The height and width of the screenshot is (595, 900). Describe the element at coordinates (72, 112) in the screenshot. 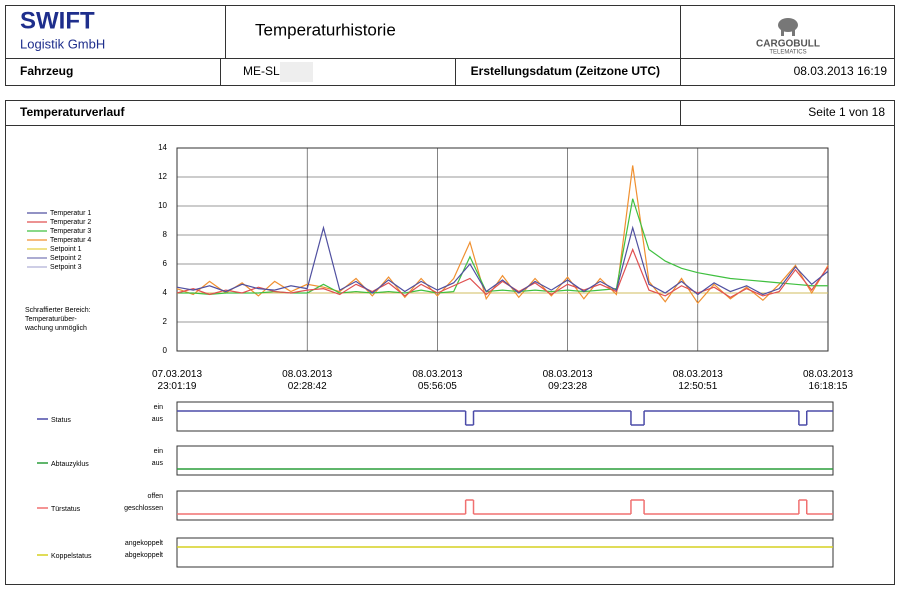

I see `section-title: Temperaturverlauf` at that location.